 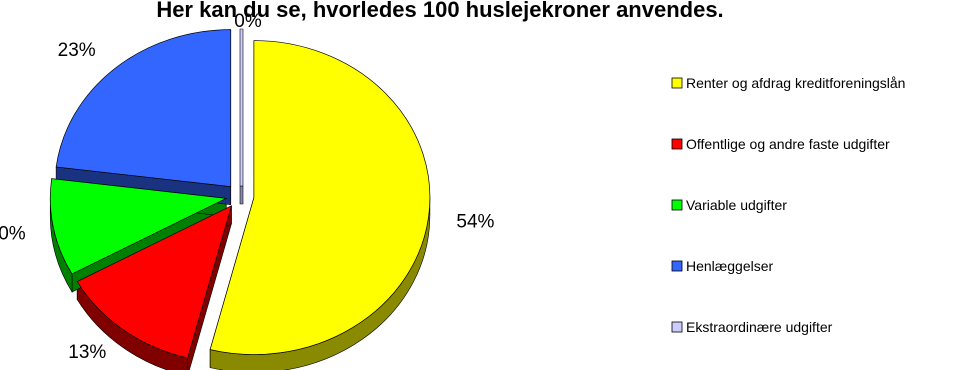 I want to click on legend-label-renter-og-afdrag-kreditforeningslan: Renter og afdrag kreditforeningslån, so click(x=795, y=83).